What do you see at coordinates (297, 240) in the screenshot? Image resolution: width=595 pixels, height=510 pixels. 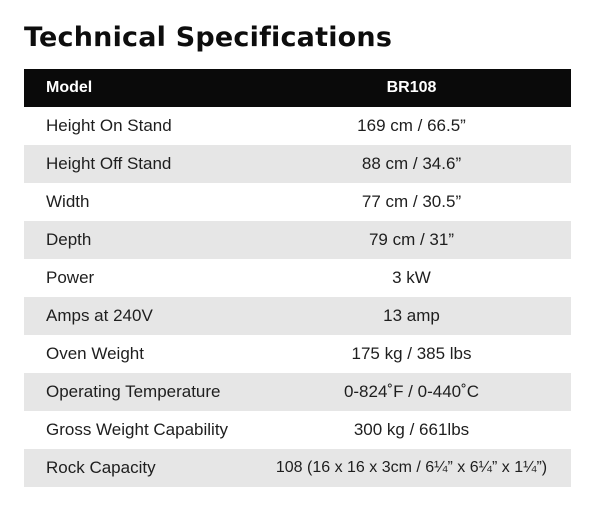 I see `table-row: Depth 79 cm / 31”` at bounding box center [297, 240].